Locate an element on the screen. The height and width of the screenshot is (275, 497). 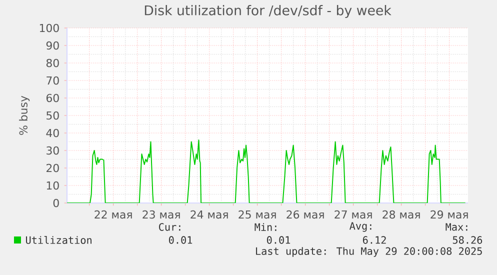
x-tick-label: 29 мая is located at coordinates (449, 214).